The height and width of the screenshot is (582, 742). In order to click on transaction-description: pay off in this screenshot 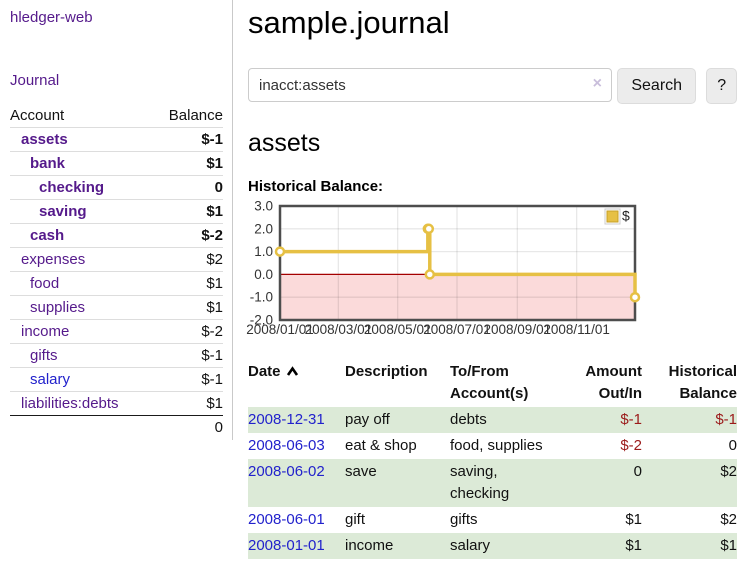, I will do `click(367, 419)`.